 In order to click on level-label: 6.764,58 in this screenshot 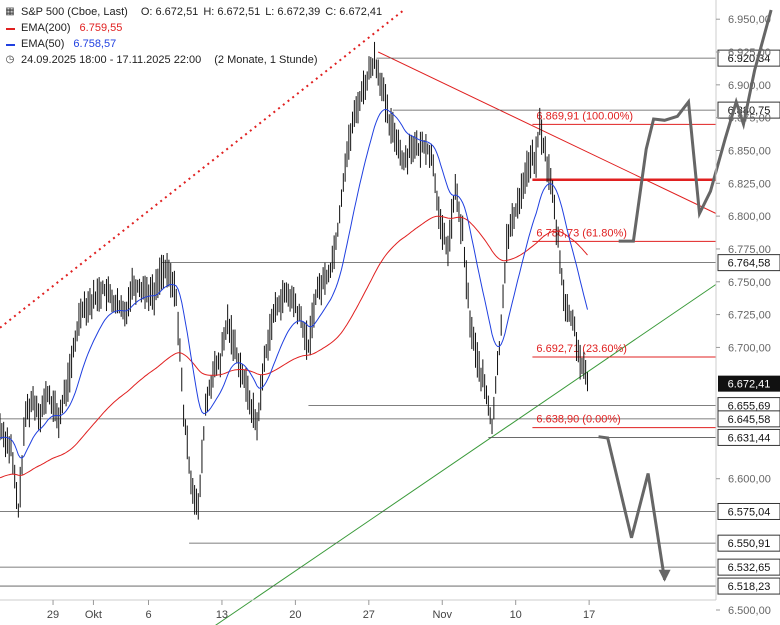, I will do `click(749, 264)`.